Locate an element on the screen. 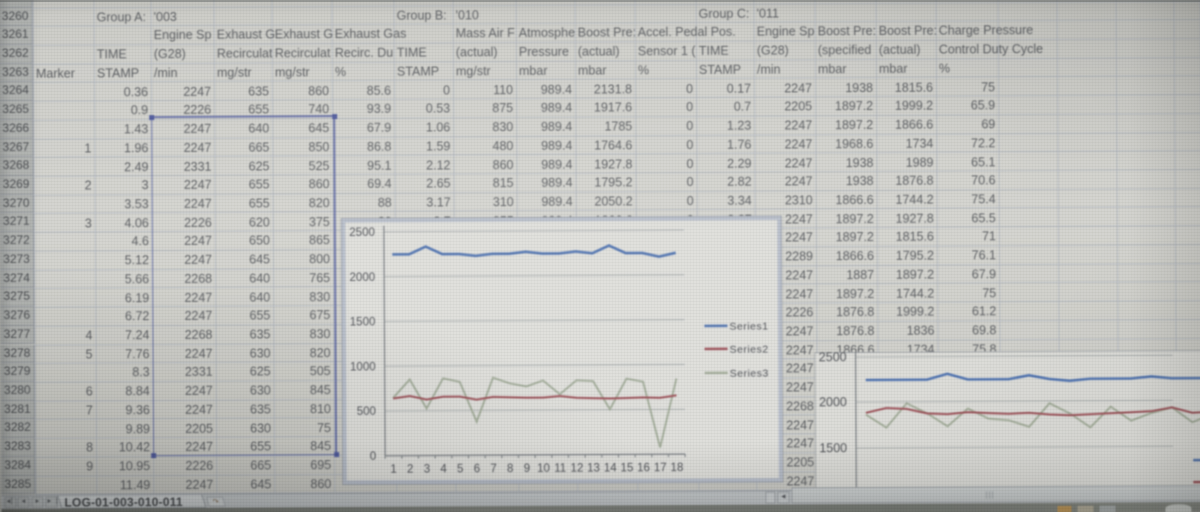 This screenshot has width=1200, height=512. svg-text: 4 is located at coordinates (443, 469).